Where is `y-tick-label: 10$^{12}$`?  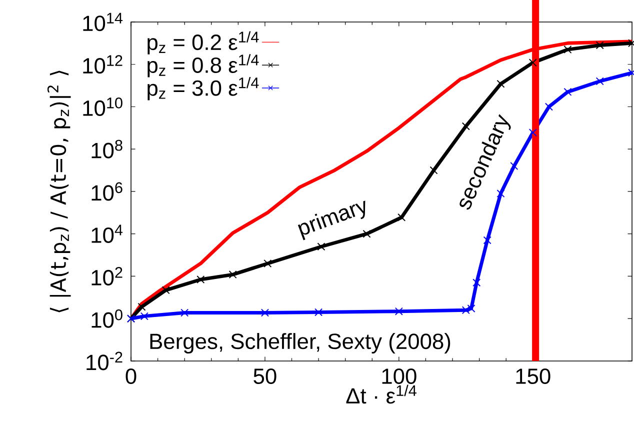
y-tick-label: 10$^{12}$ is located at coordinates (102, 64).